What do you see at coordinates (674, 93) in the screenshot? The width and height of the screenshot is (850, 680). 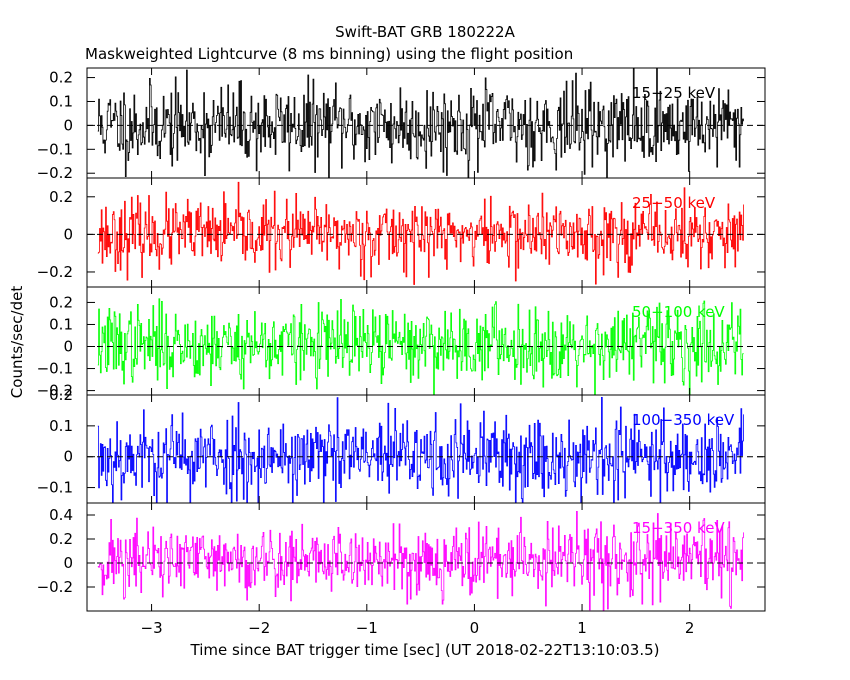 I see `series-label: 15−25 keV` at bounding box center [674, 93].